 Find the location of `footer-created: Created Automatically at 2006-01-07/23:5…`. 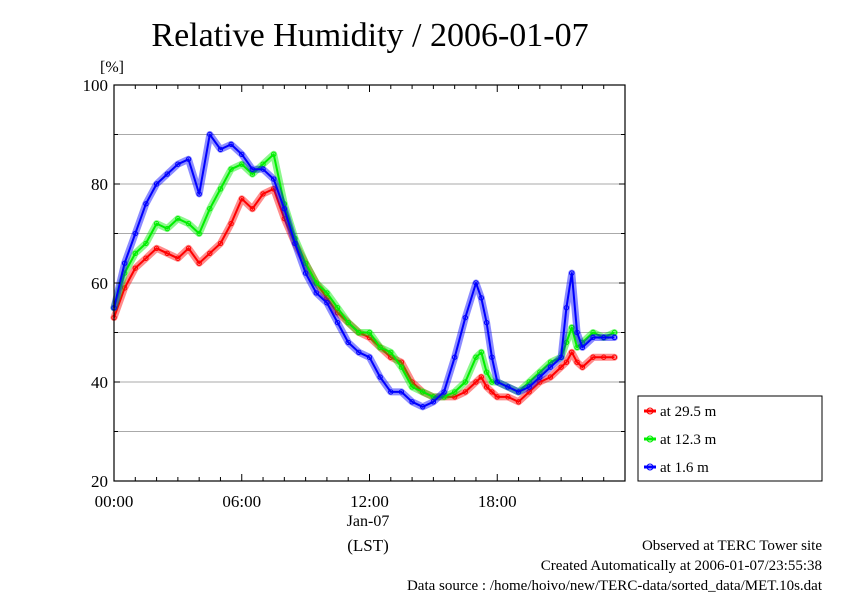

footer-created: Created Automatically at 2006-01-07/23:5… is located at coordinates (681, 566).